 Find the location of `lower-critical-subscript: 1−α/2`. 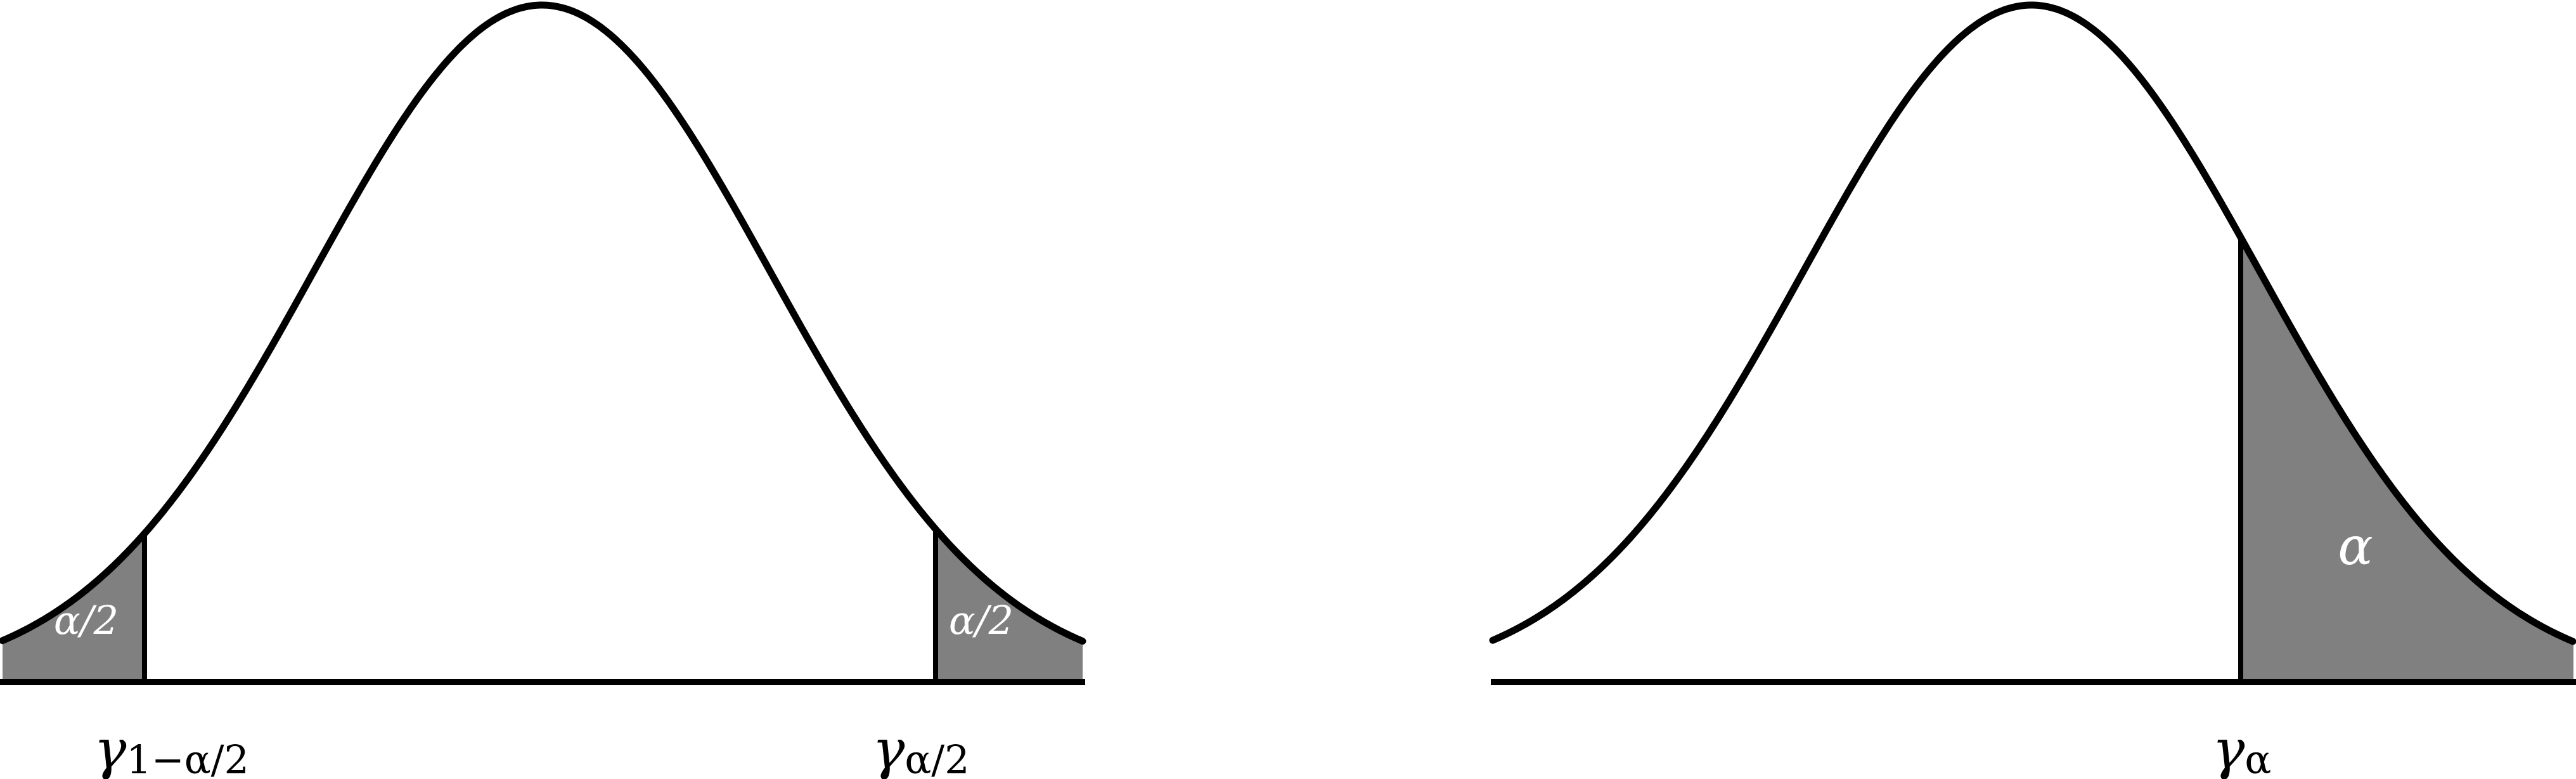

lower-critical-subscript: 1−α/2 is located at coordinates (187, 758).